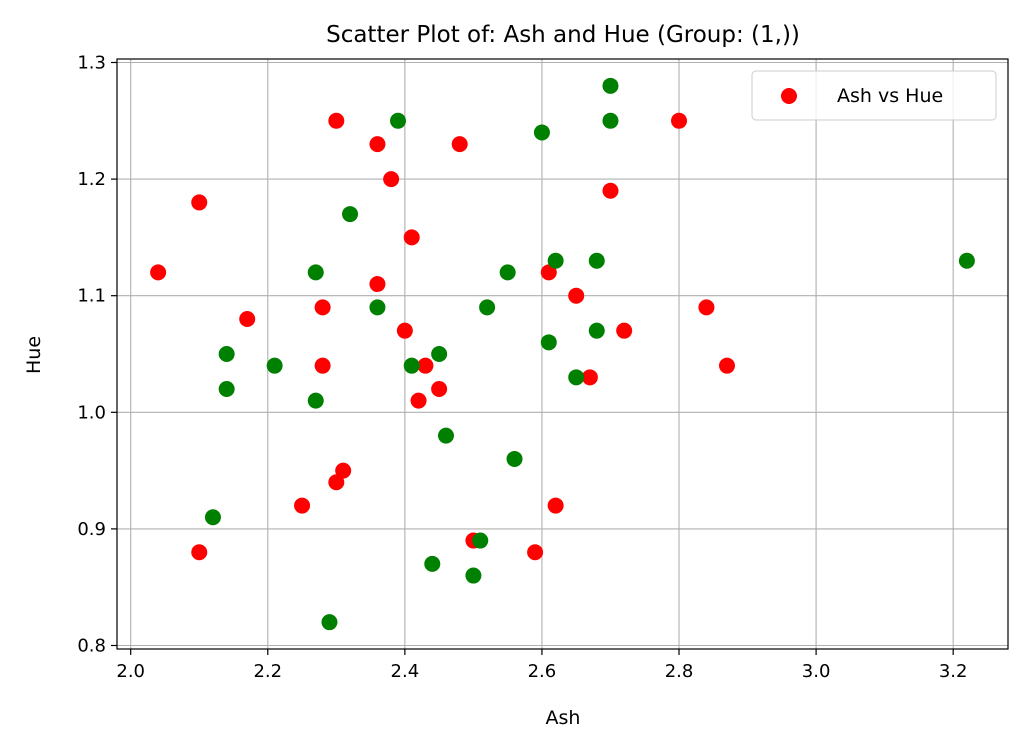 This screenshot has height=751, width=1028. Describe the element at coordinates (91, 412) in the screenshot. I see `y-tick-label: 1.0` at that location.